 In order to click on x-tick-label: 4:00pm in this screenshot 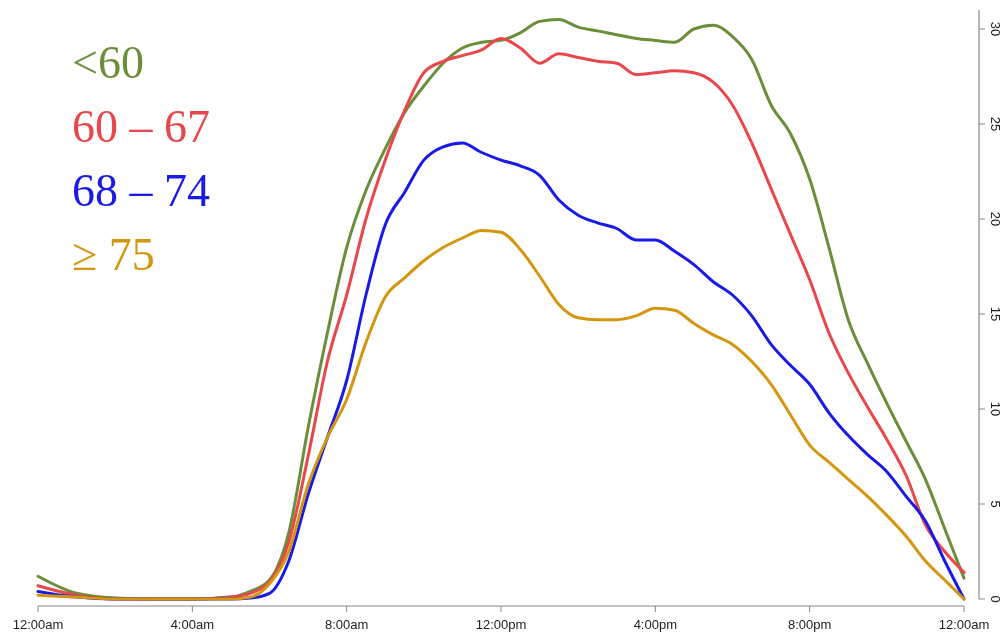, I will do `click(655, 624)`.